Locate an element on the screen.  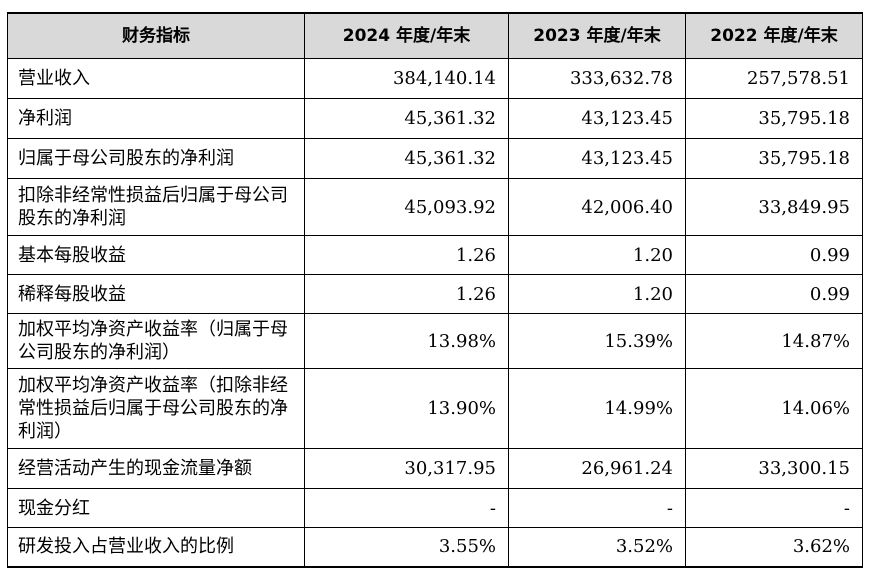
value-2022: 3.62% is located at coordinates (774, 547).